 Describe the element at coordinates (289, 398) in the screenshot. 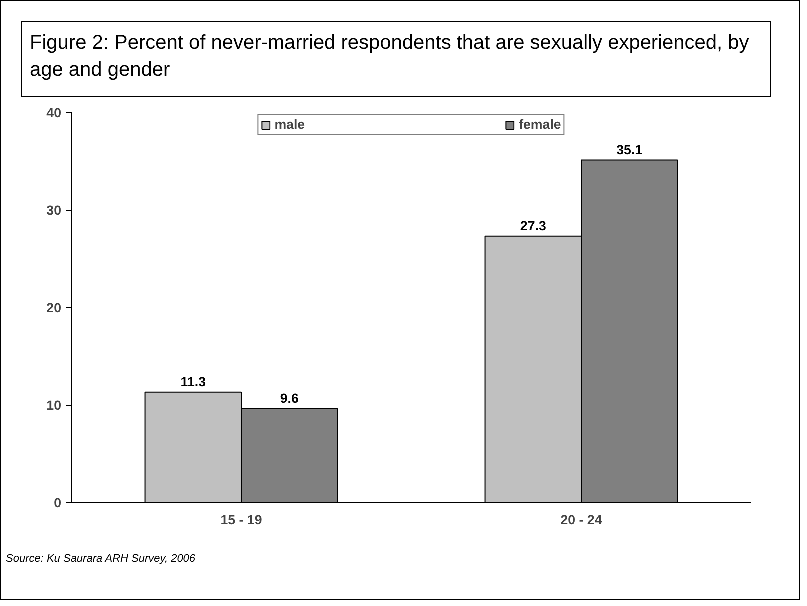

I see `data-label: 9.6` at that location.